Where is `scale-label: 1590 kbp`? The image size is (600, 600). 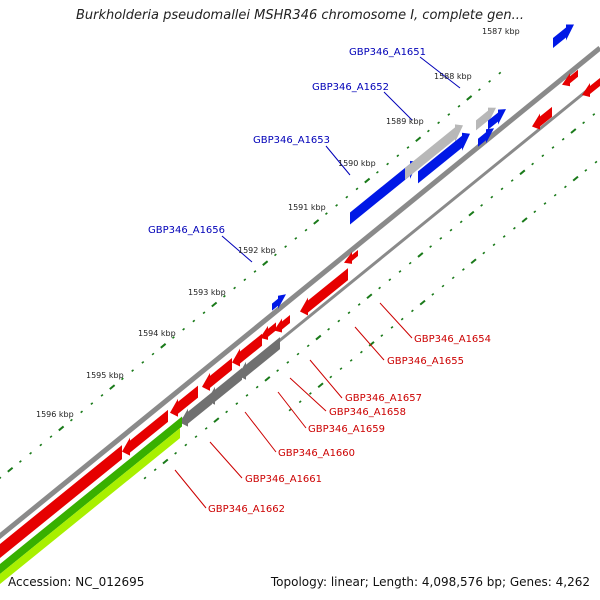 scale-label: 1590 kbp is located at coordinates (357, 163).